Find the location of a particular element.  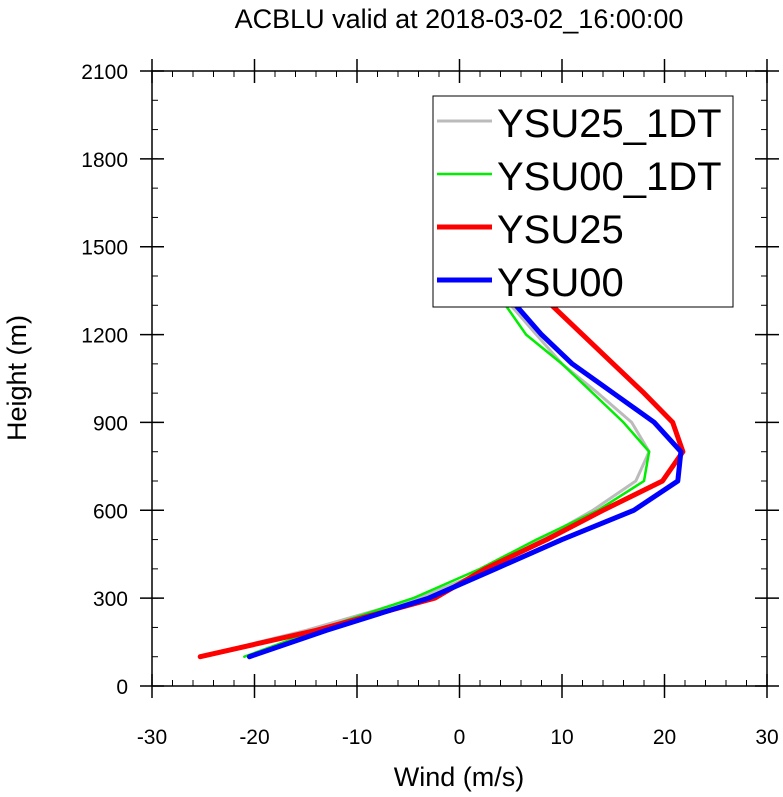

y-tick-label: 600 is located at coordinates (110, 511).